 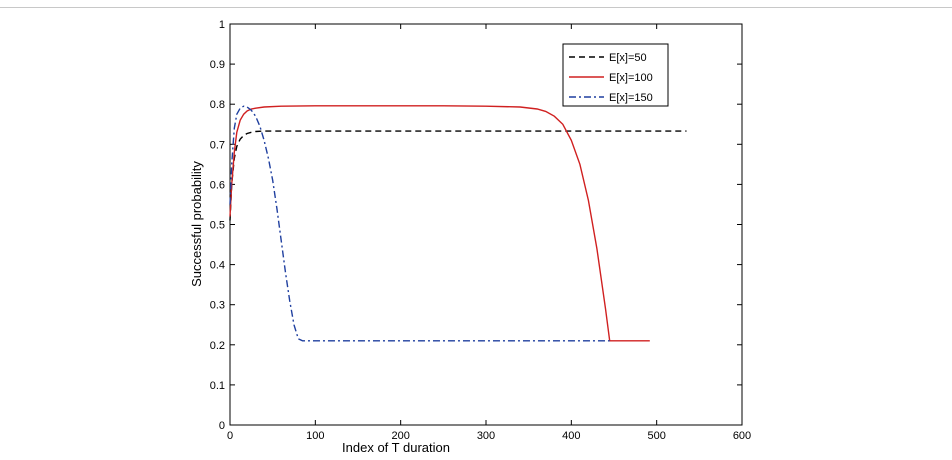 What do you see at coordinates (230, 436) in the screenshot?
I see `x-tick-label: 0` at bounding box center [230, 436].